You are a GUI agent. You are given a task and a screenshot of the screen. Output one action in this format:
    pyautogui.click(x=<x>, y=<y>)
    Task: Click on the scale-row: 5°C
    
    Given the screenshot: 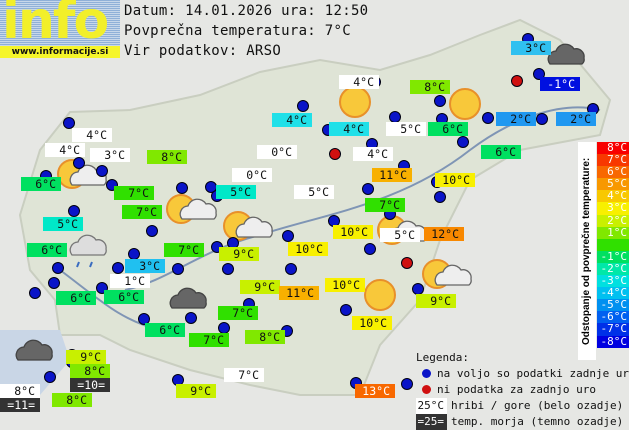 What is the action you would take?
    pyautogui.click(x=613, y=184)
    